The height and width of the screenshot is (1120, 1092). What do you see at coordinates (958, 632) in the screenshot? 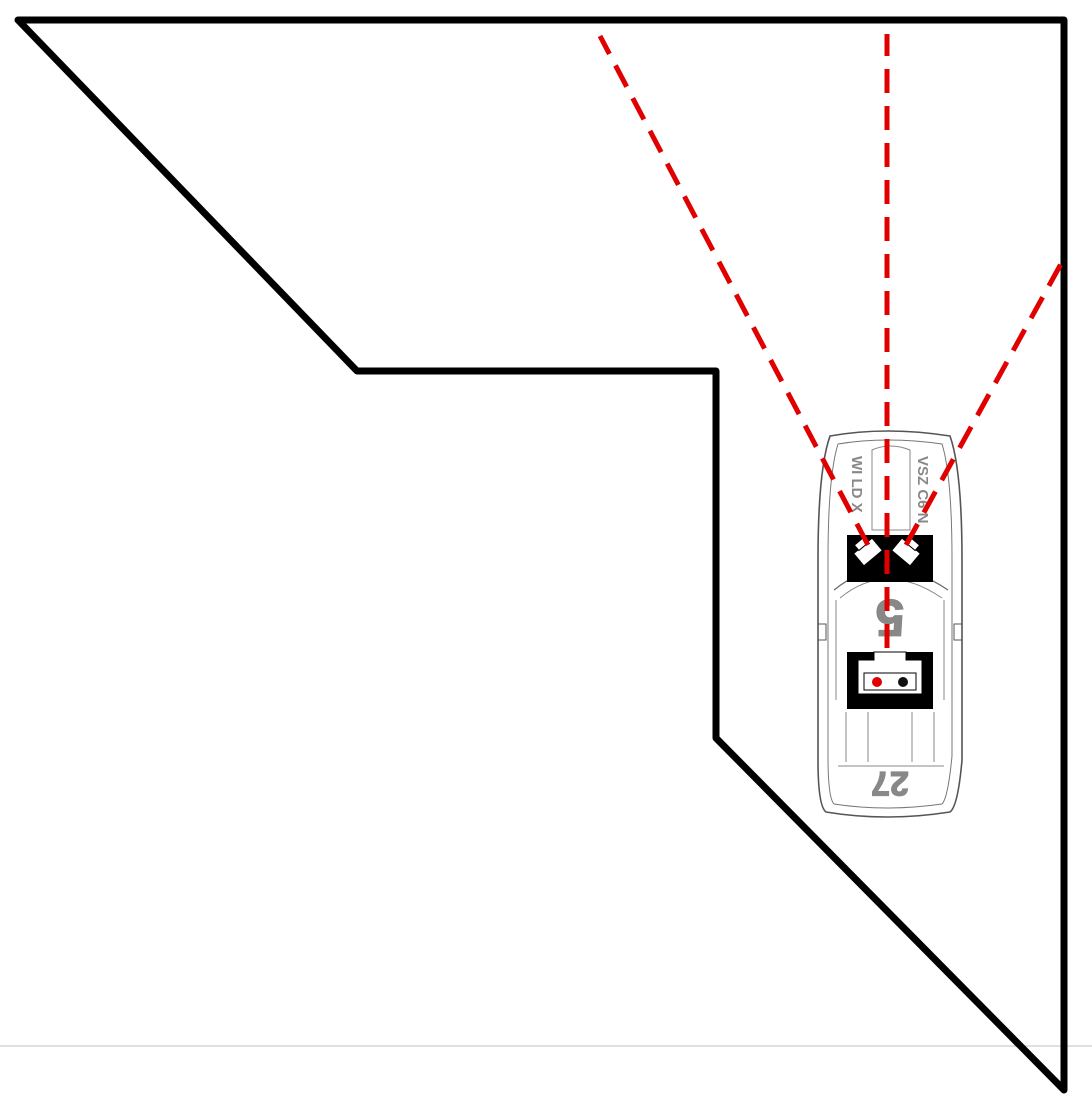
I see `right-mirror` at bounding box center [958, 632].